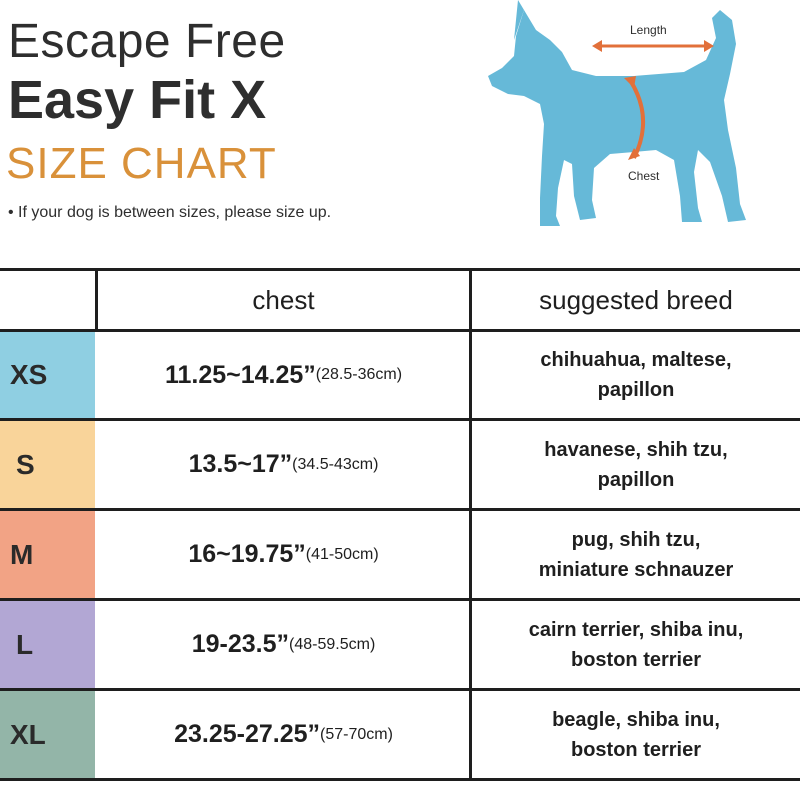 The height and width of the screenshot is (800, 800). What do you see at coordinates (636, 554) in the screenshot?
I see `suggested-breed-m: pug, shih tzu, miniature schnauzer` at bounding box center [636, 554].